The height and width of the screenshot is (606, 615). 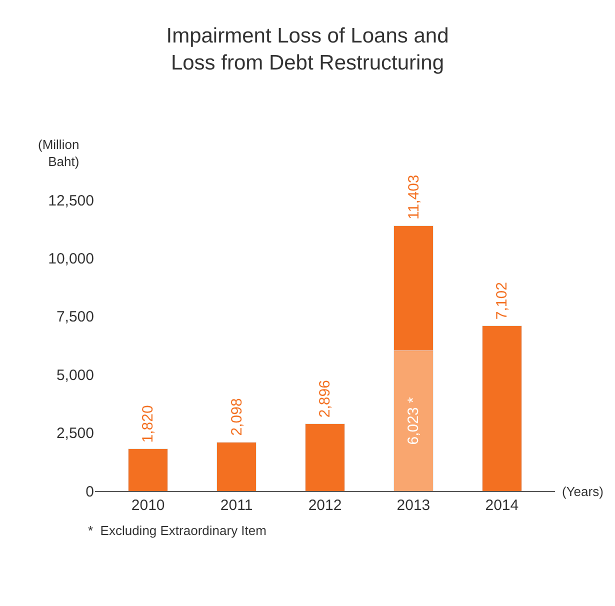 I want to click on y-axis-title: (Million Baht), so click(x=59, y=153).